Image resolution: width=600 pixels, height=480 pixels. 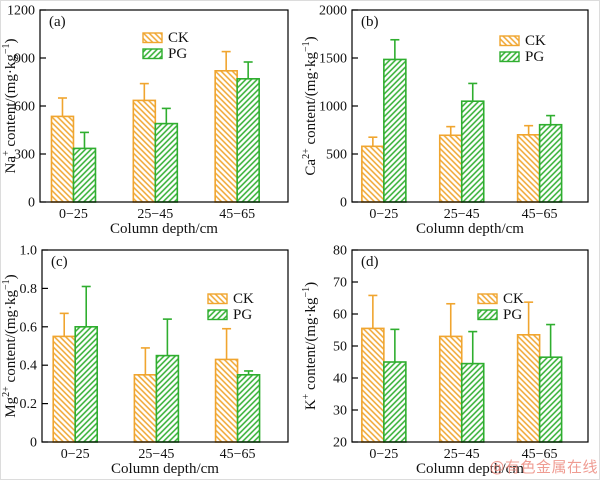 I want to click on y-tick-label: 40, so click(x=340, y=379).